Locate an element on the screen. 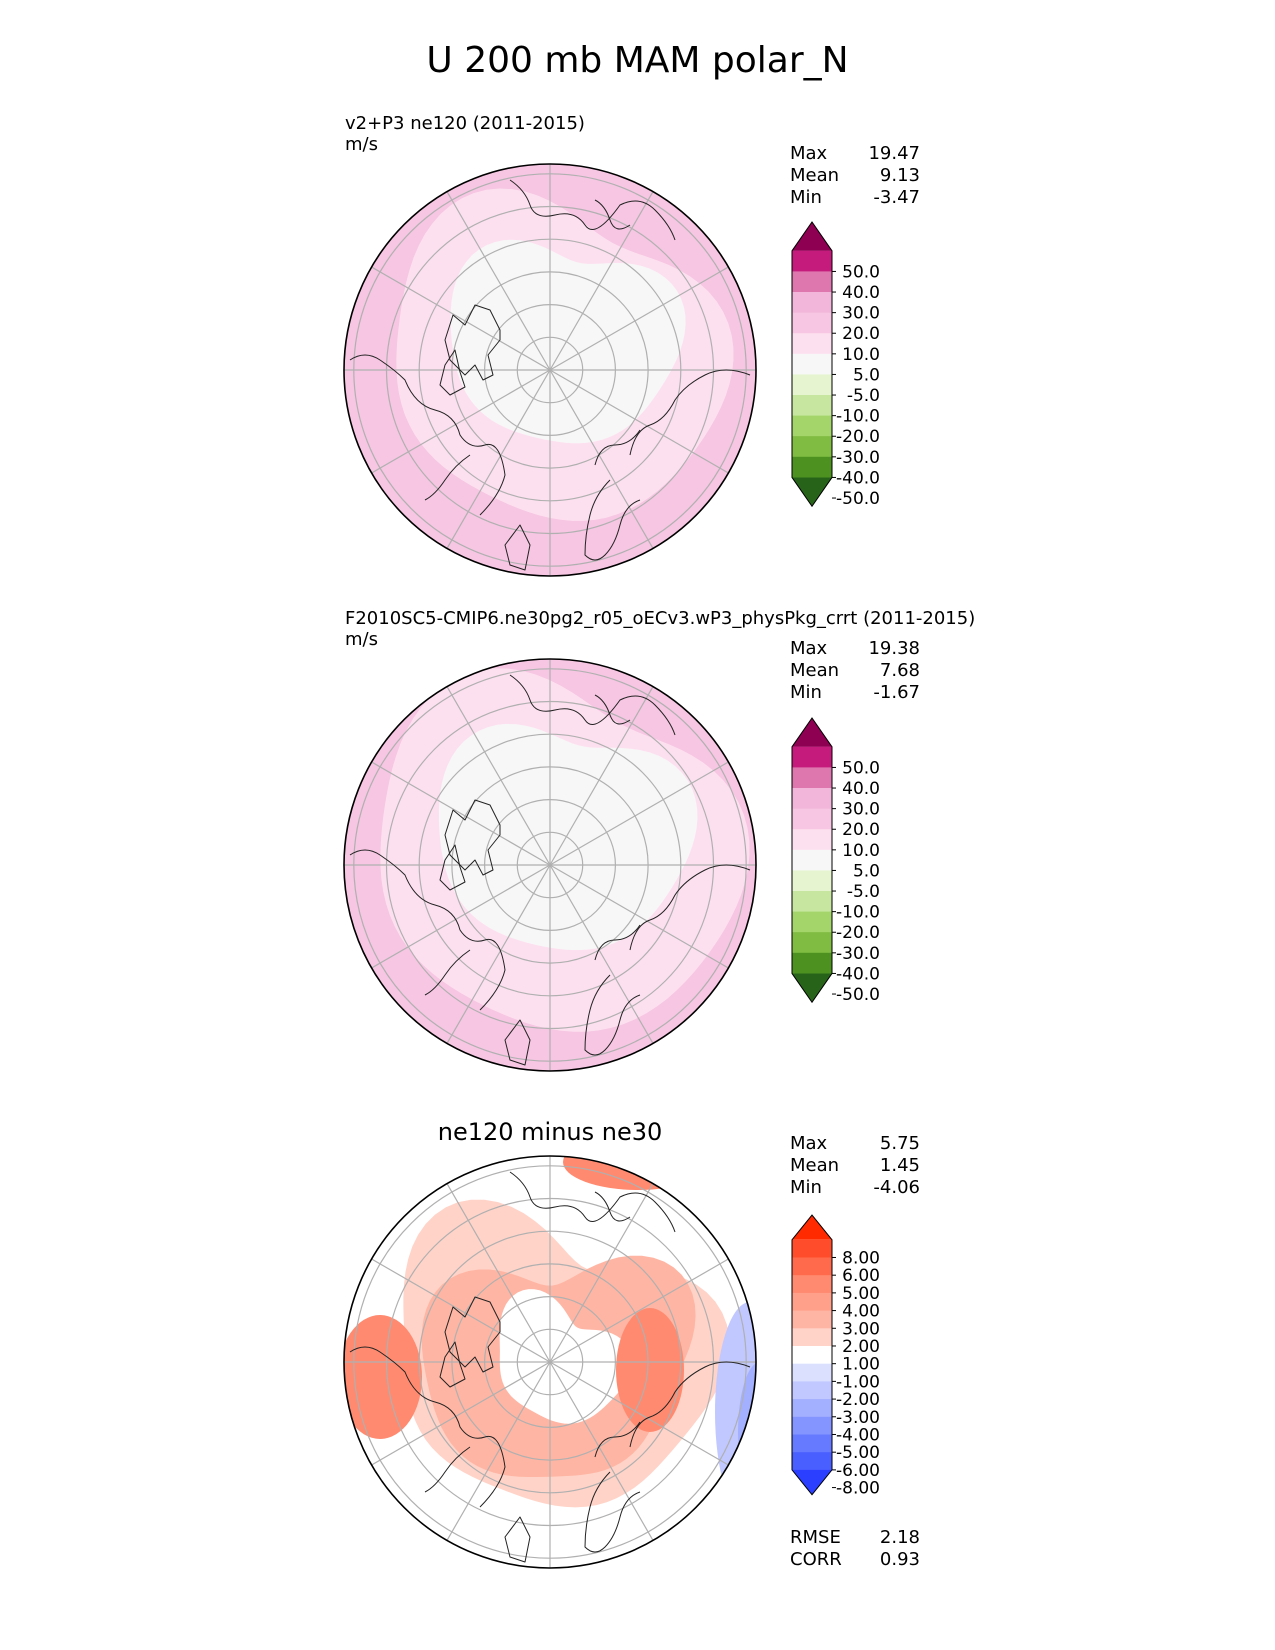 The width and height of the screenshot is (1275, 1650). coastlines is located at coordinates (550, 870).